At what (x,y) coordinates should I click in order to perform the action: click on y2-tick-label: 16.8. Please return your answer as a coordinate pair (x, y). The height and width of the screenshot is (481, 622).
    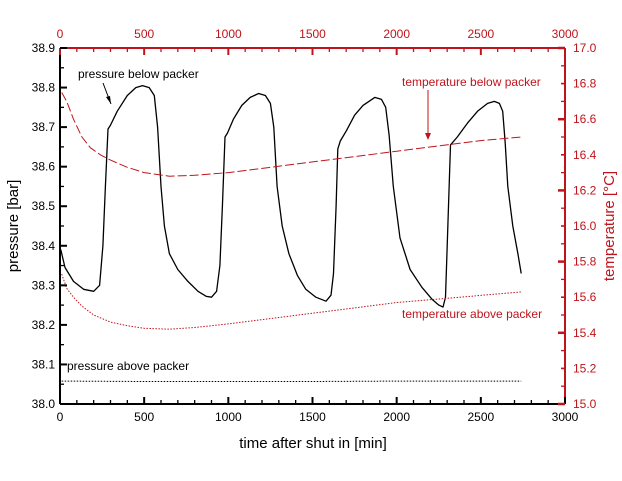
    Looking at the image, I should click on (585, 84).